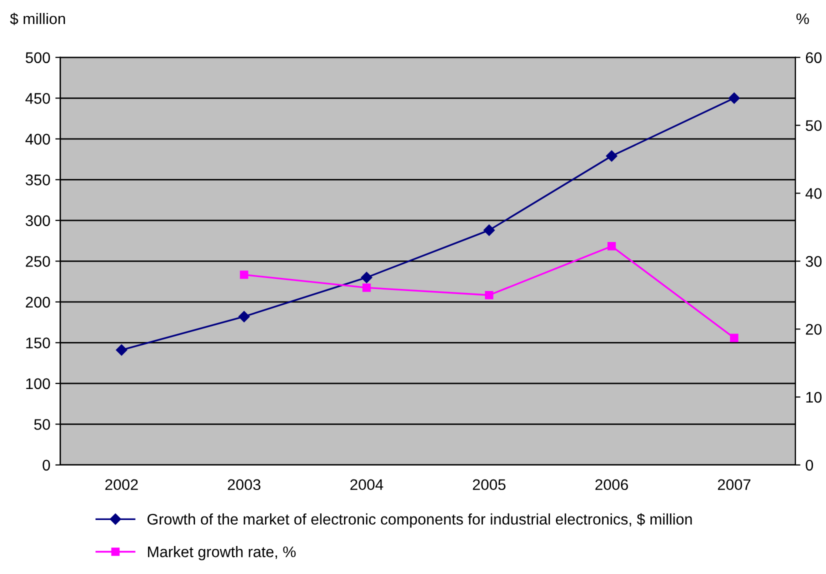 This screenshot has height=574, width=826. What do you see at coordinates (38, 58) in the screenshot?
I see `y-tick-label: 500` at bounding box center [38, 58].